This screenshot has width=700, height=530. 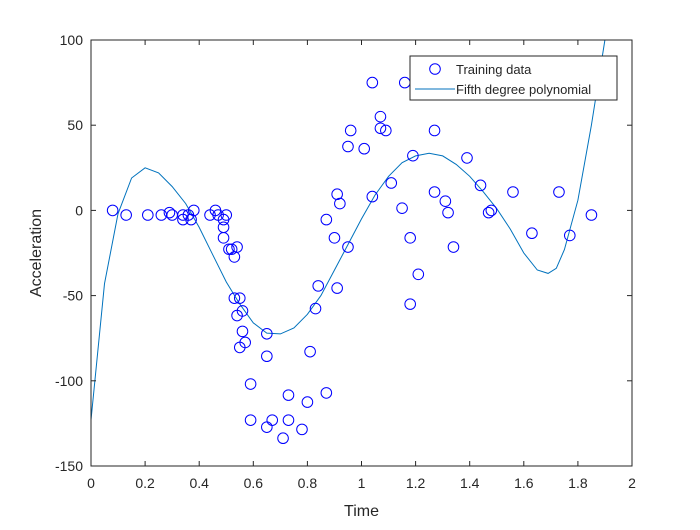 I want to click on x-tick-label: 2, so click(x=632, y=483).